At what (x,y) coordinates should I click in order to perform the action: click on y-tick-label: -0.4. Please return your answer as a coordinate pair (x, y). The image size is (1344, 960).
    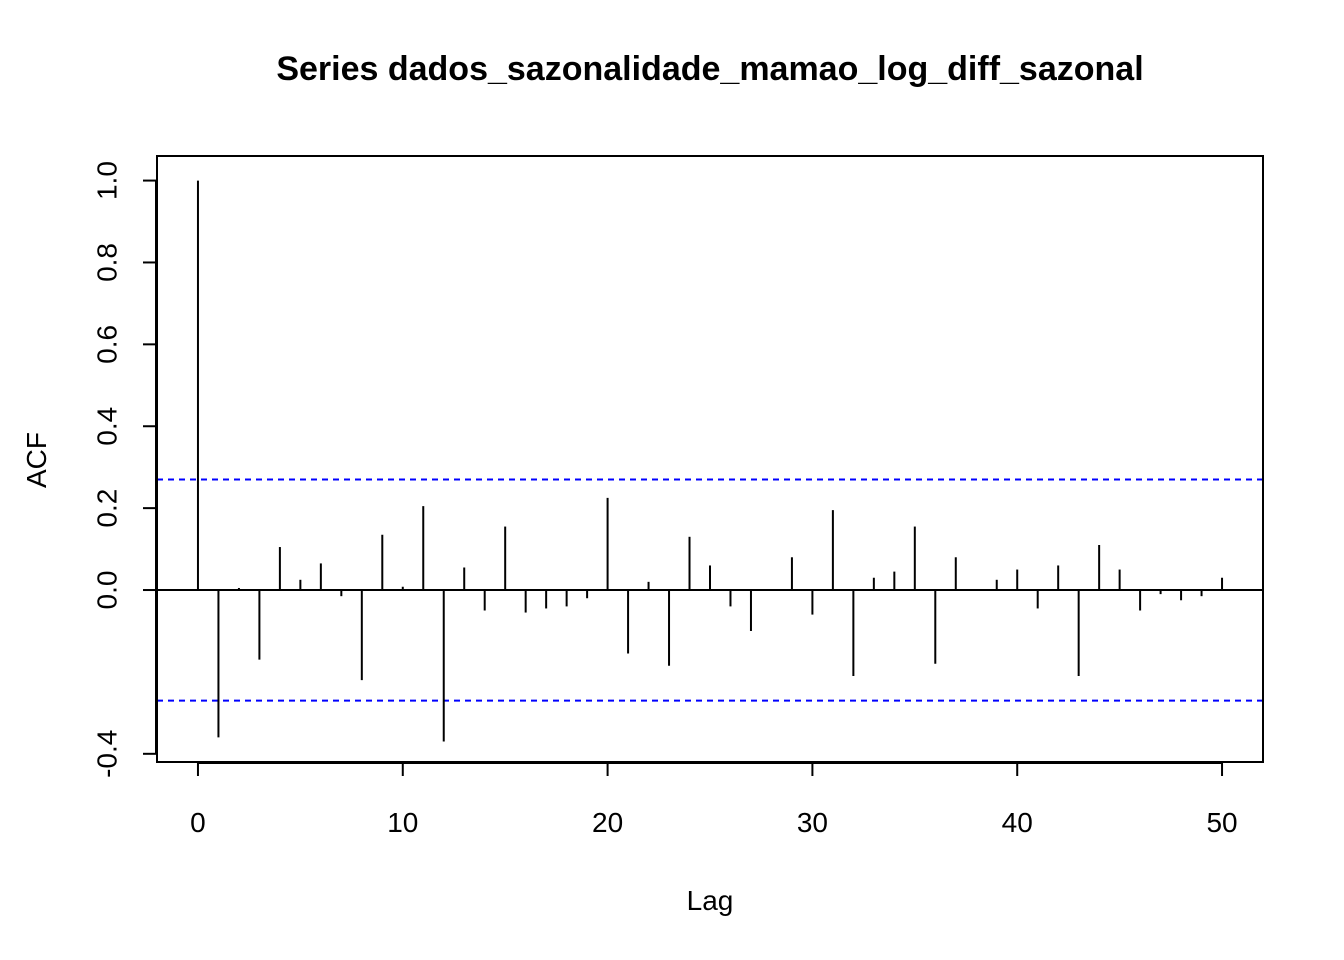
    Looking at the image, I should click on (106, 754).